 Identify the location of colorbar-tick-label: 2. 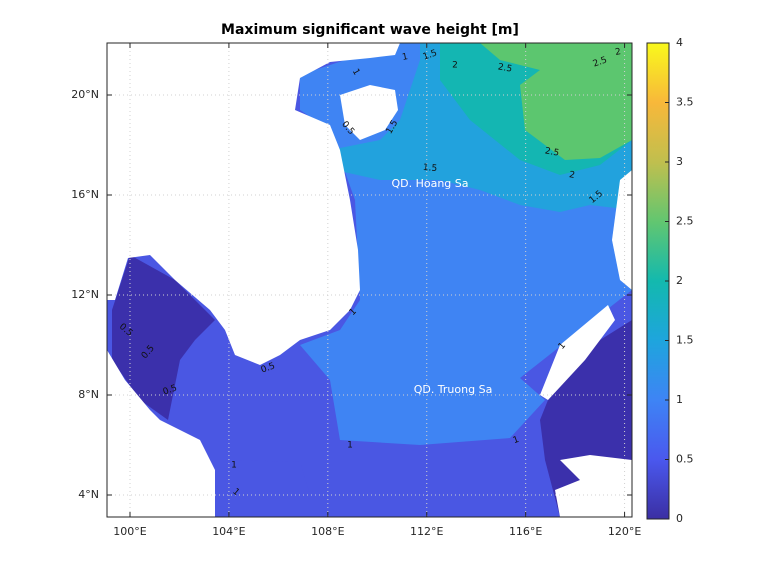
(679, 280).